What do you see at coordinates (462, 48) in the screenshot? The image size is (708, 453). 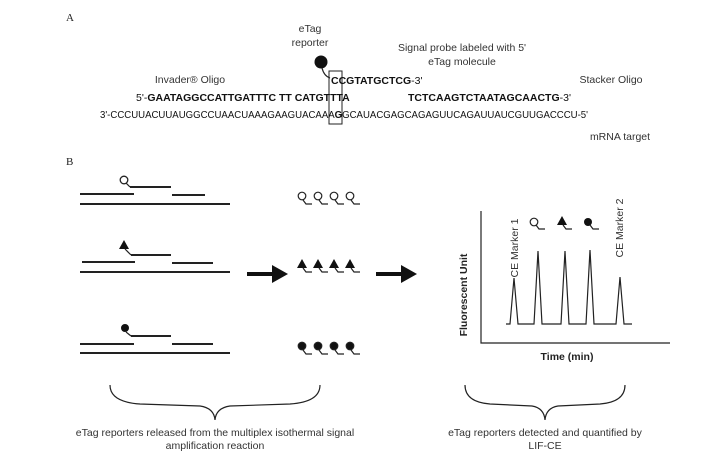 I see `signal-probe-label-1: Signal probe labeled with 5'` at bounding box center [462, 48].